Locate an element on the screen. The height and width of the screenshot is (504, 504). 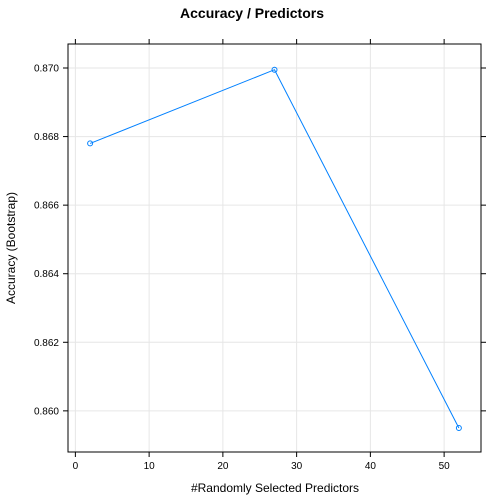
y-tick-label: 0.860 is located at coordinates (46, 411).